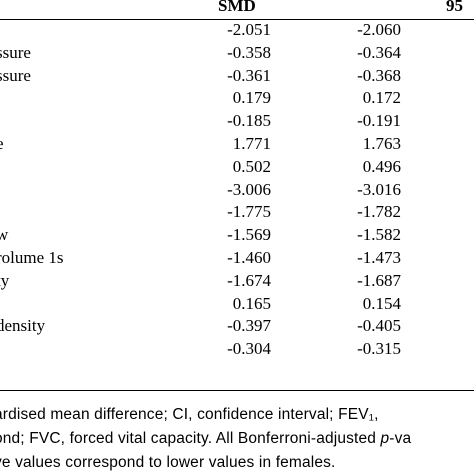 Image resolution: width=474 pixels, height=474 pixels. What do you see at coordinates (381, 303) in the screenshot?
I see `ci-lower-value: 0.154` at bounding box center [381, 303].